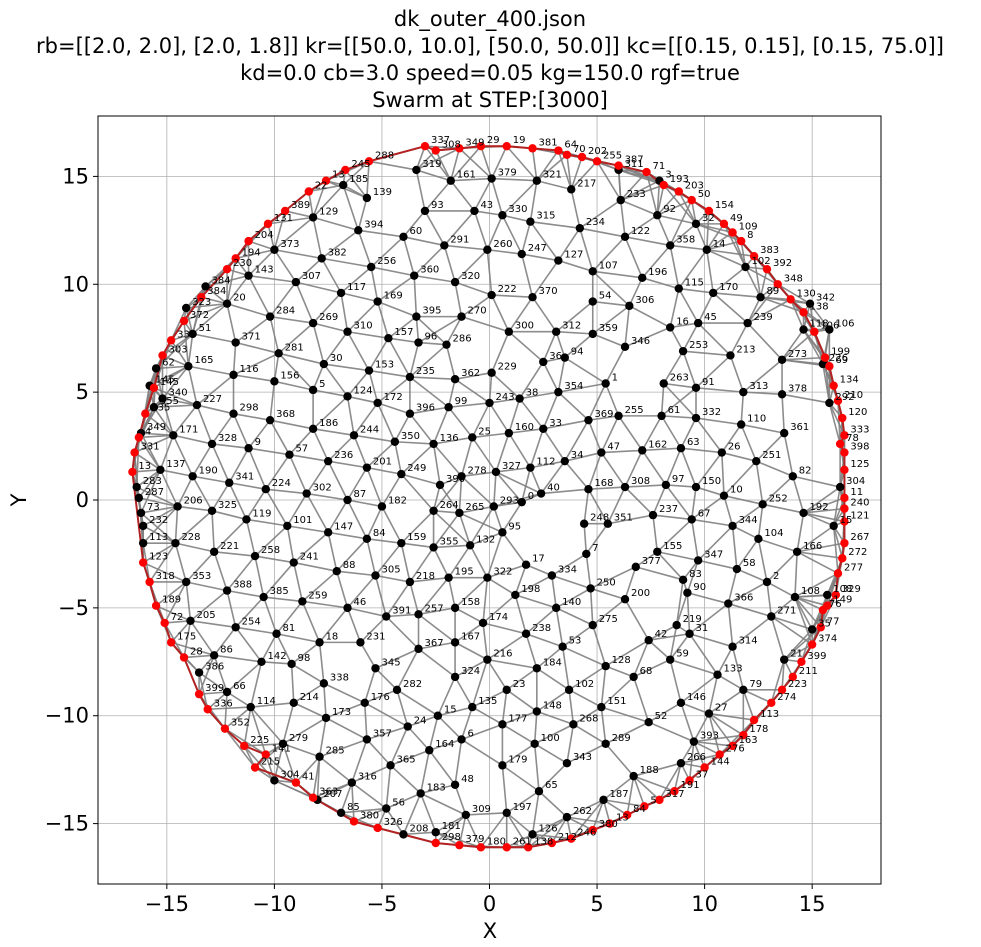  What do you see at coordinates (668, 509) in the screenshot?
I see `point-label: 237` at bounding box center [668, 509].